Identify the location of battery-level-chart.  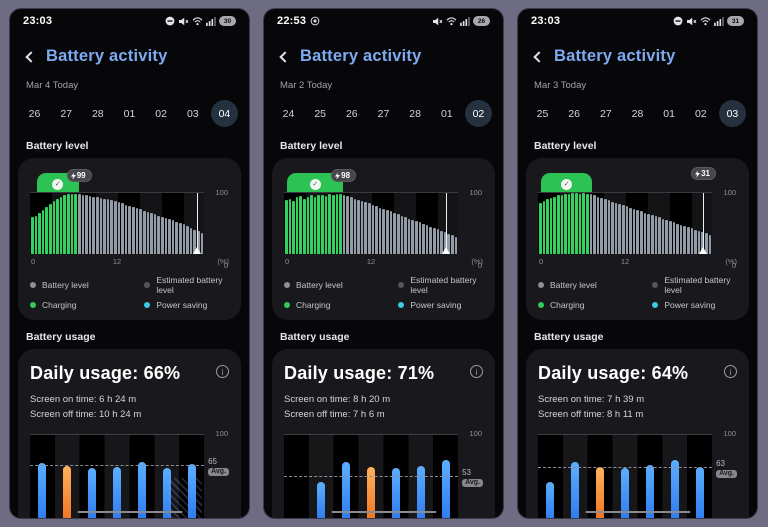
(625, 223).